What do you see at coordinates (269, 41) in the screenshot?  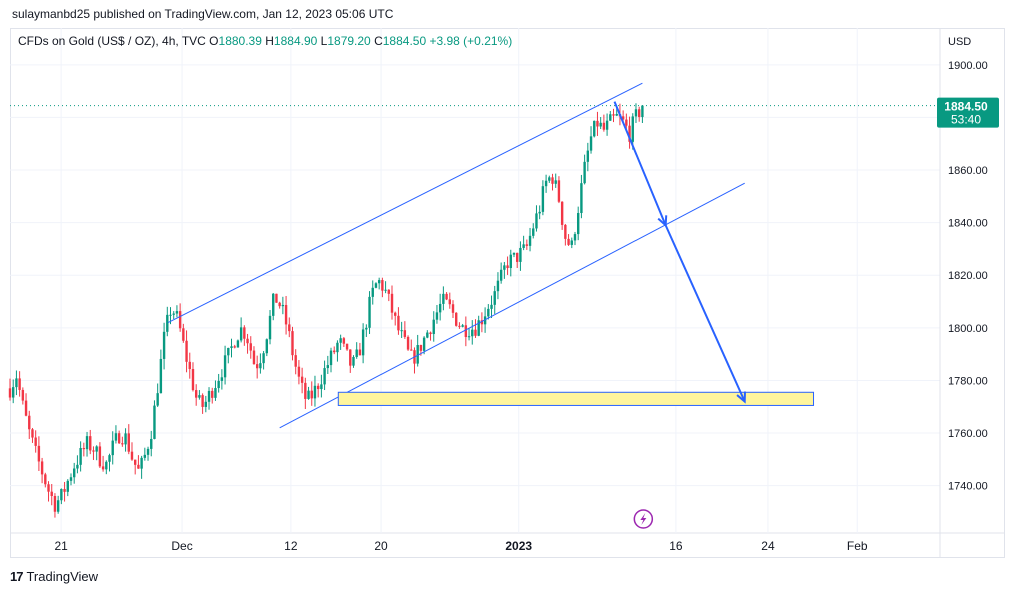 I see `high-label: H` at bounding box center [269, 41].